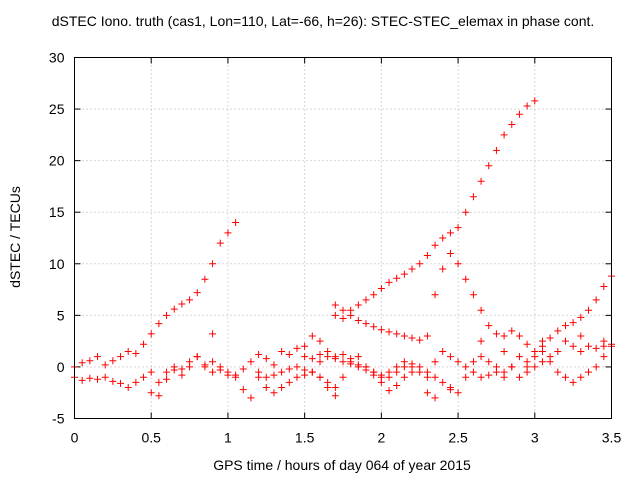 This screenshot has height=480, width=640. Describe the element at coordinates (151, 438) in the screenshot. I see `x-tick-label: 0.5` at that location.